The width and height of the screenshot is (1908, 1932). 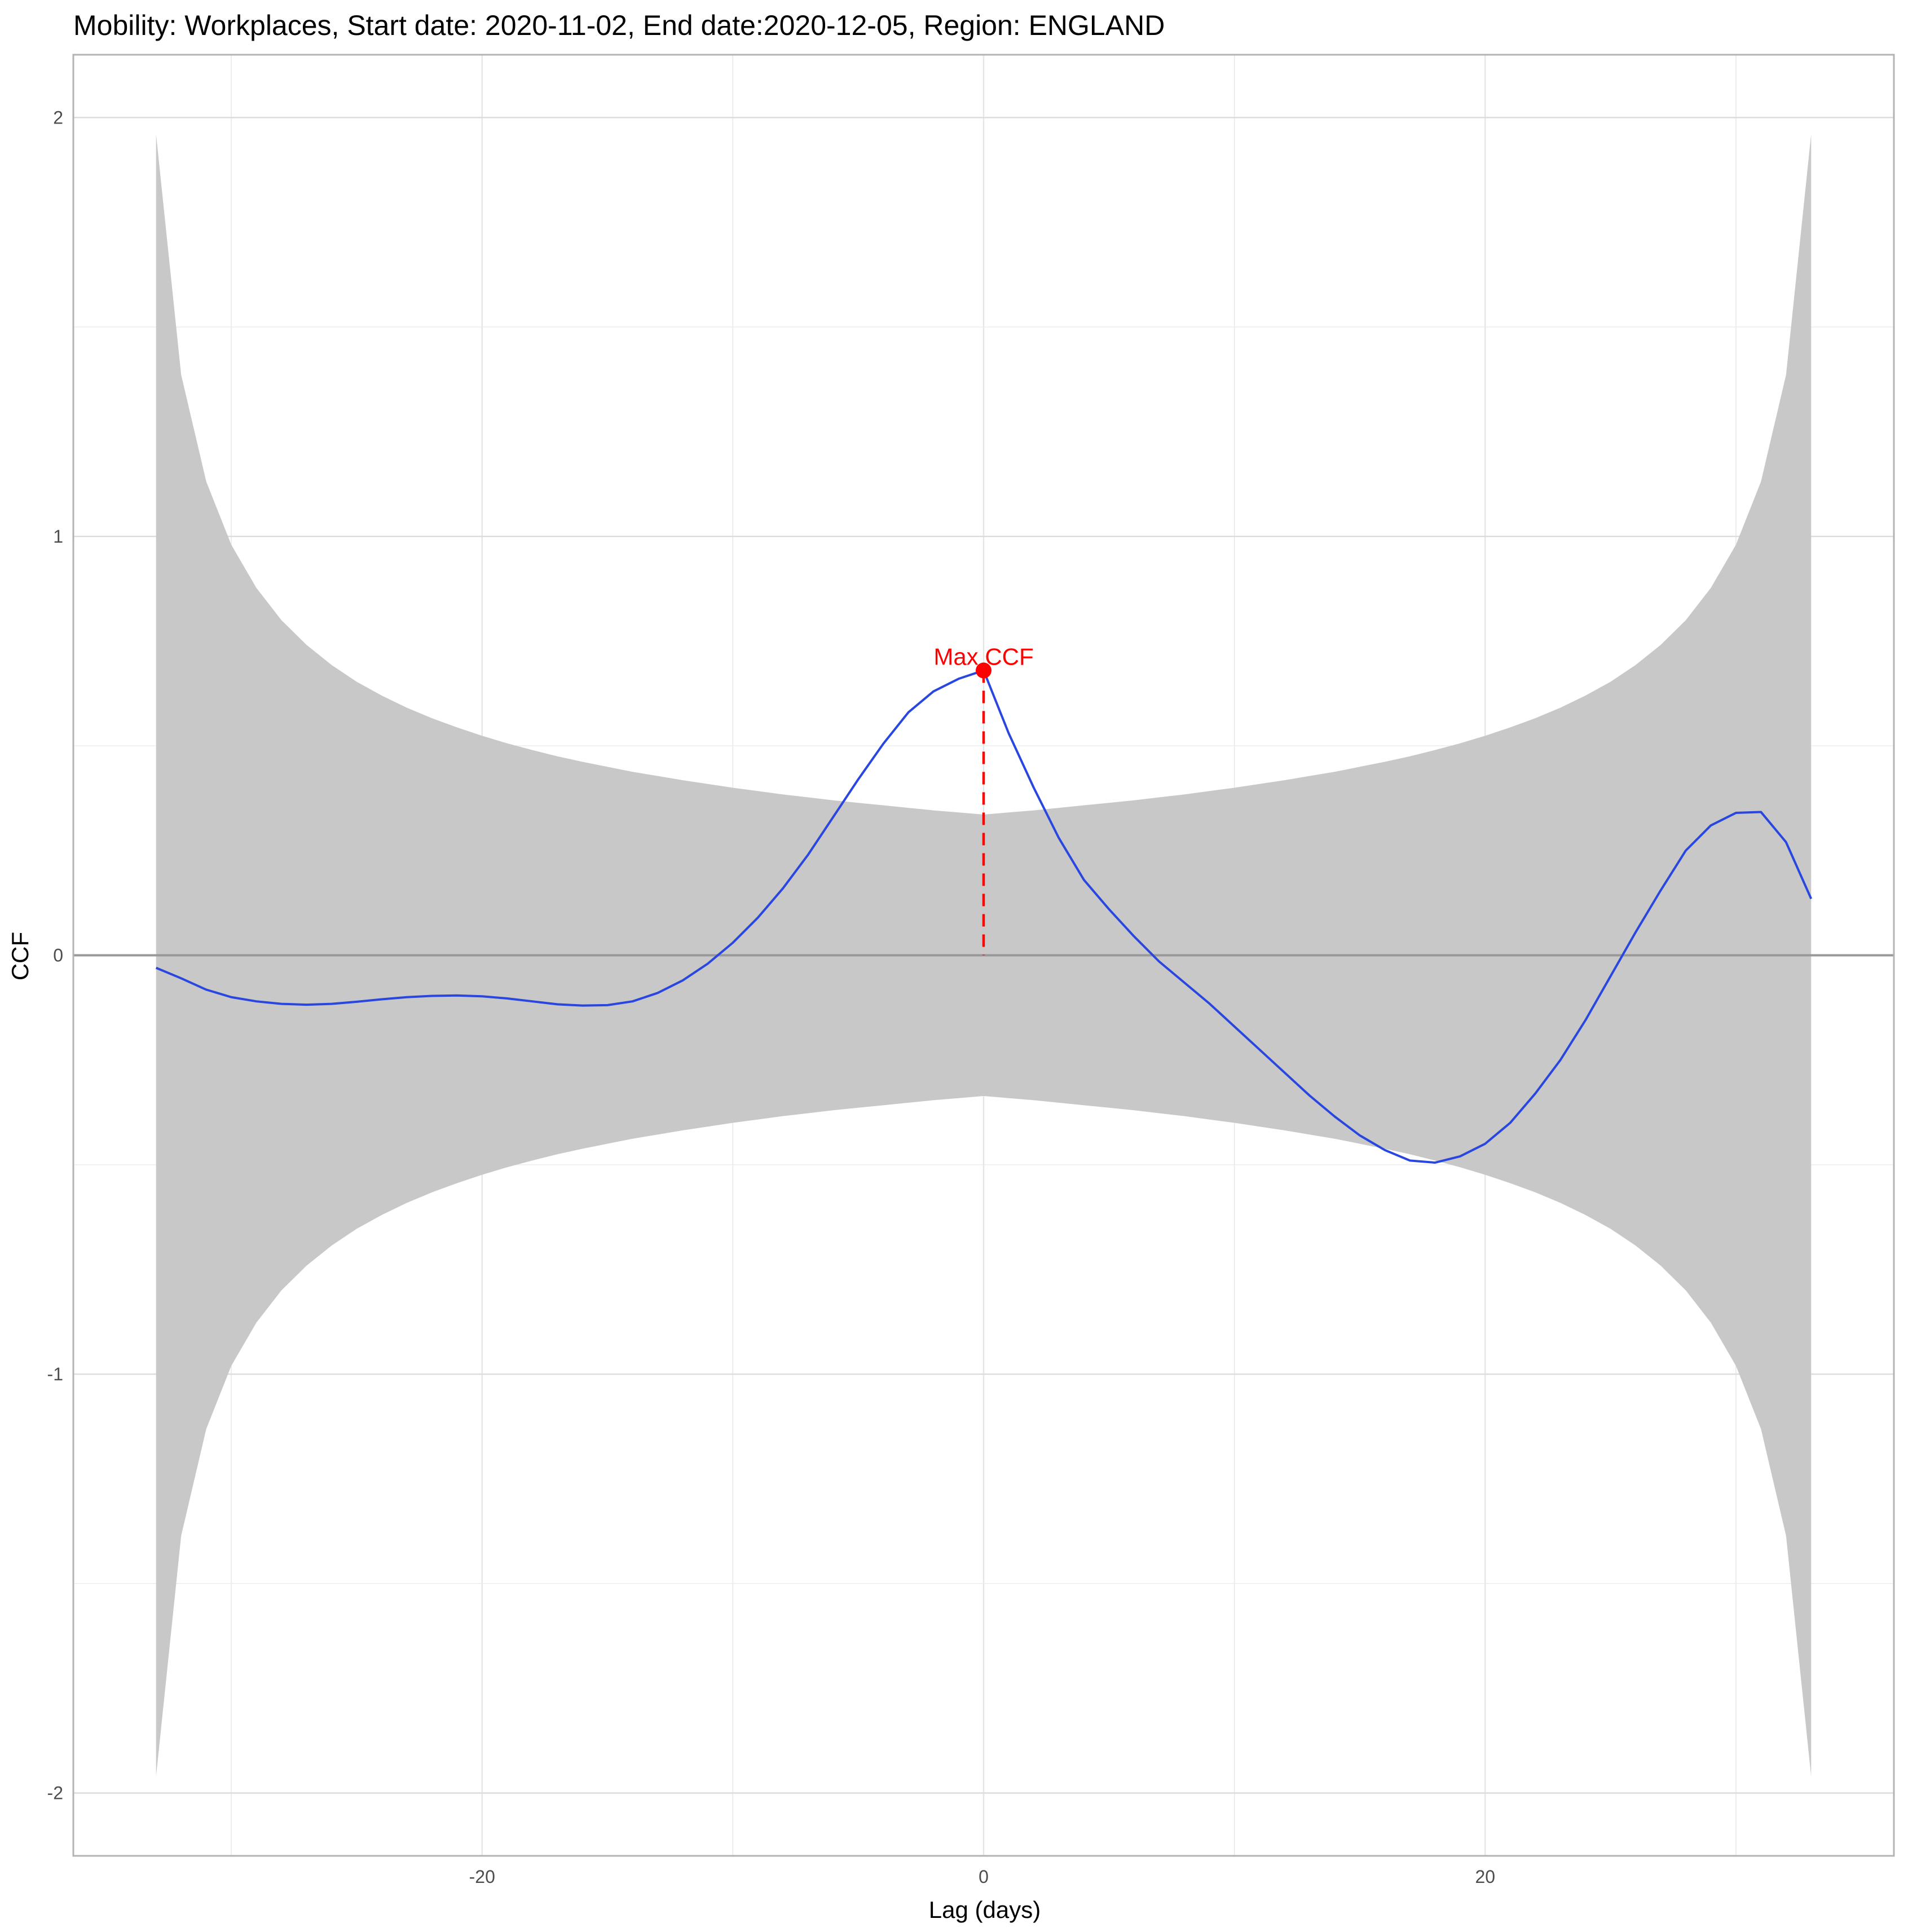 I want to click on x-tick-label: 0, so click(x=984, y=1877).